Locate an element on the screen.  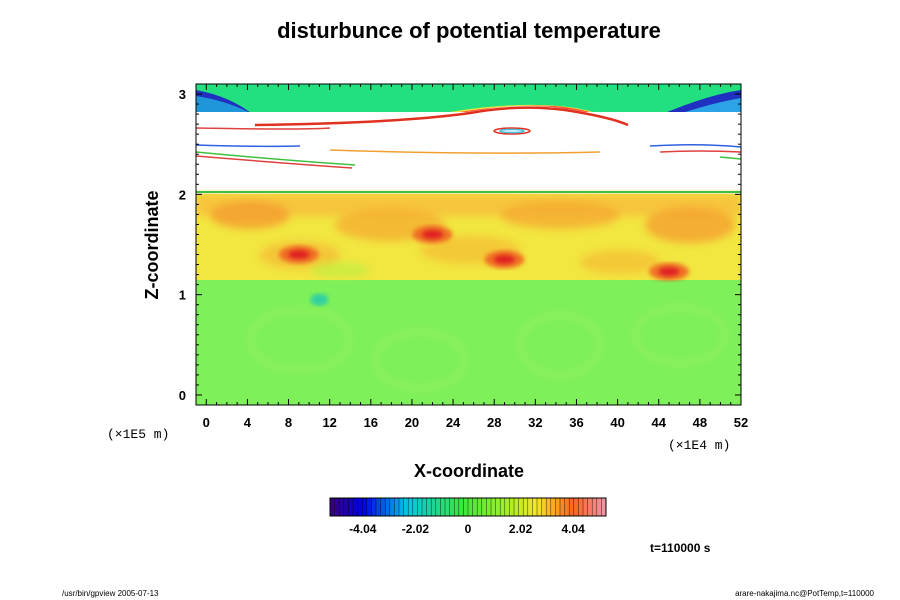
x-tick-label: 52 is located at coordinates (741, 422).